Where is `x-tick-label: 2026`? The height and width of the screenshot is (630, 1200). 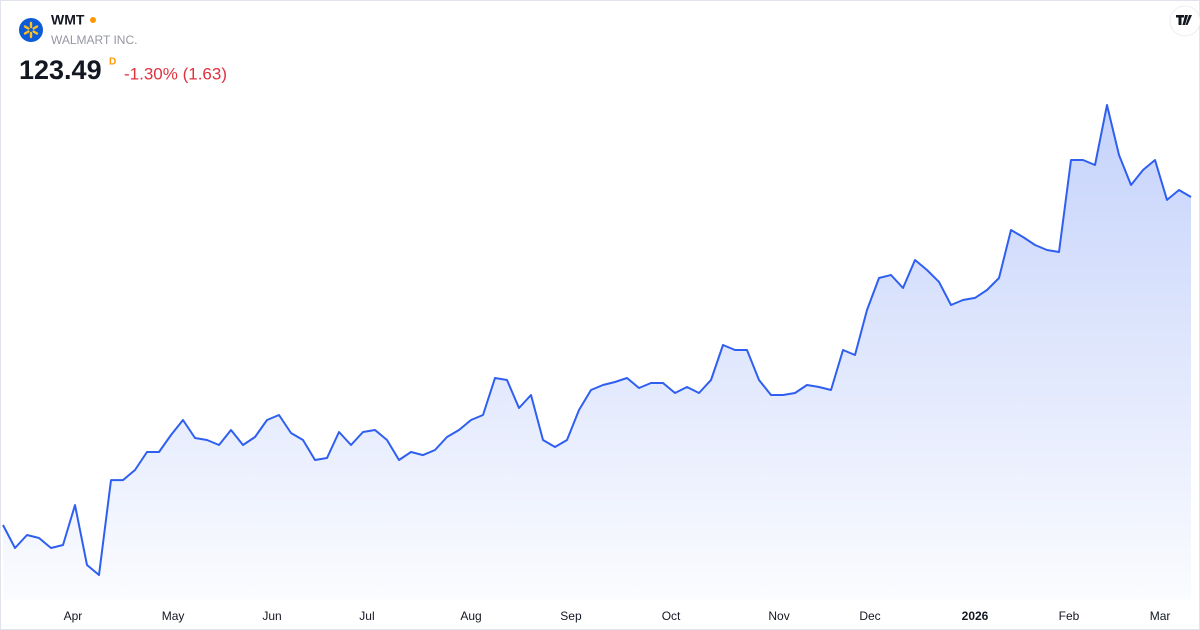 x-tick-label: 2026 is located at coordinates (975, 616).